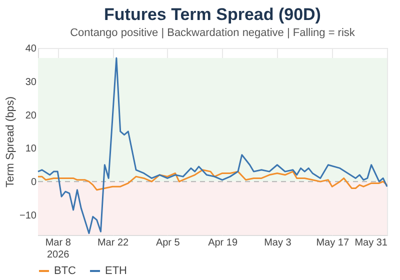 This screenshot has height=280, width=400. What do you see at coordinates (10, 142) in the screenshot?
I see `y-axis-title: Term Spread (bps)` at bounding box center [10, 142].